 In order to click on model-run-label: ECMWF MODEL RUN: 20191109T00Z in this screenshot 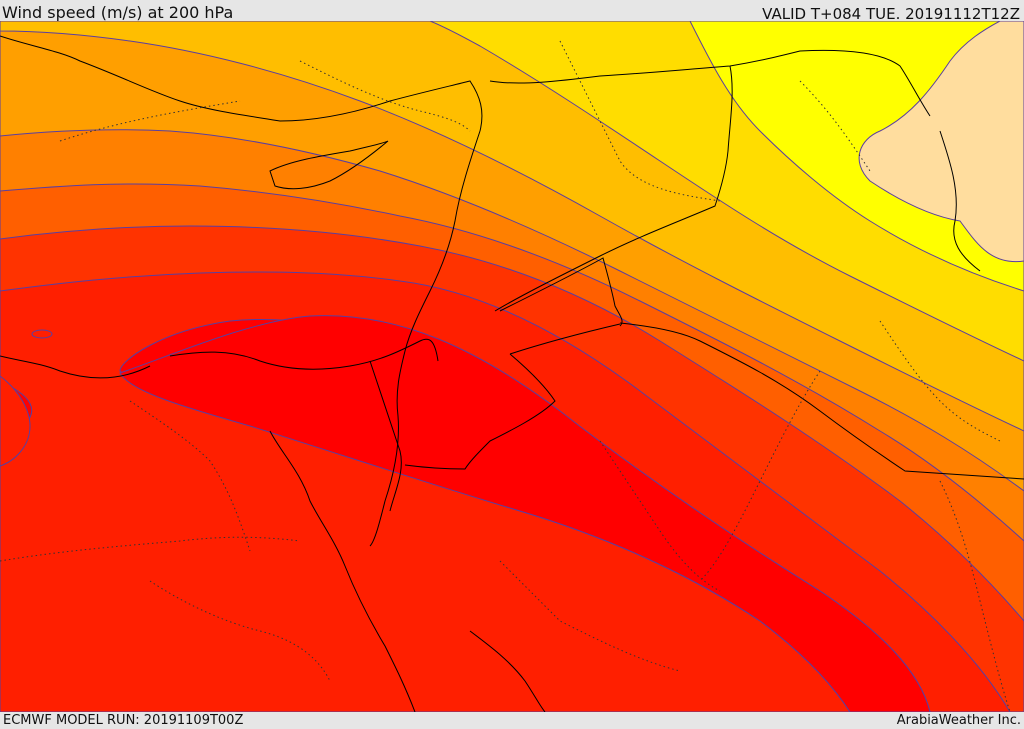, I will do `click(123, 720)`.